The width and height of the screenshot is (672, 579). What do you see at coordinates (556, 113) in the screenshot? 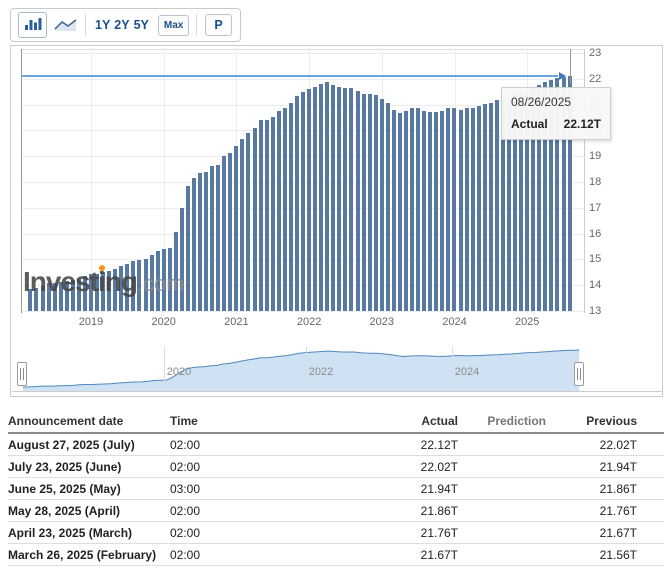
I see `chart-tooltip: 08/26/2025 Actual 22.12T` at bounding box center [556, 113].